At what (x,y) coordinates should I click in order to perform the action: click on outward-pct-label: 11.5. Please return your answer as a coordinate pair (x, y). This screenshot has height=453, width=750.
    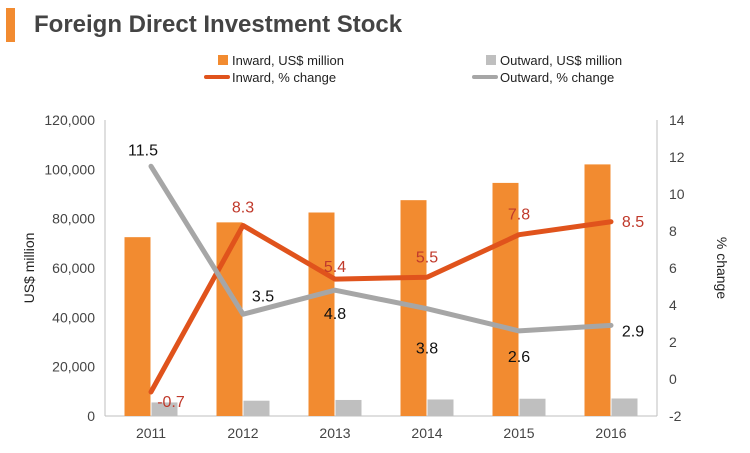
    Looking at the image, I should click on (143, 150).